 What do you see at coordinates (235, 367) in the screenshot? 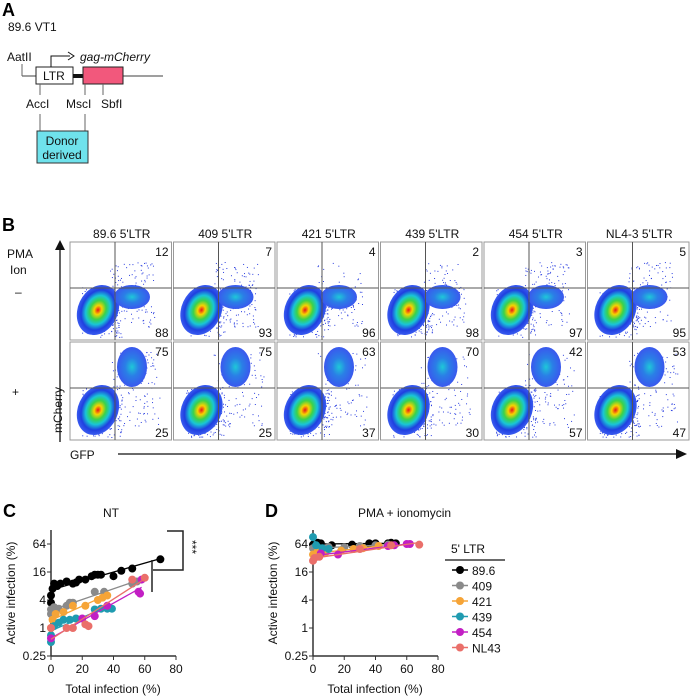
I see `mcherry-gfp-population` at bounding box center [235, 367].